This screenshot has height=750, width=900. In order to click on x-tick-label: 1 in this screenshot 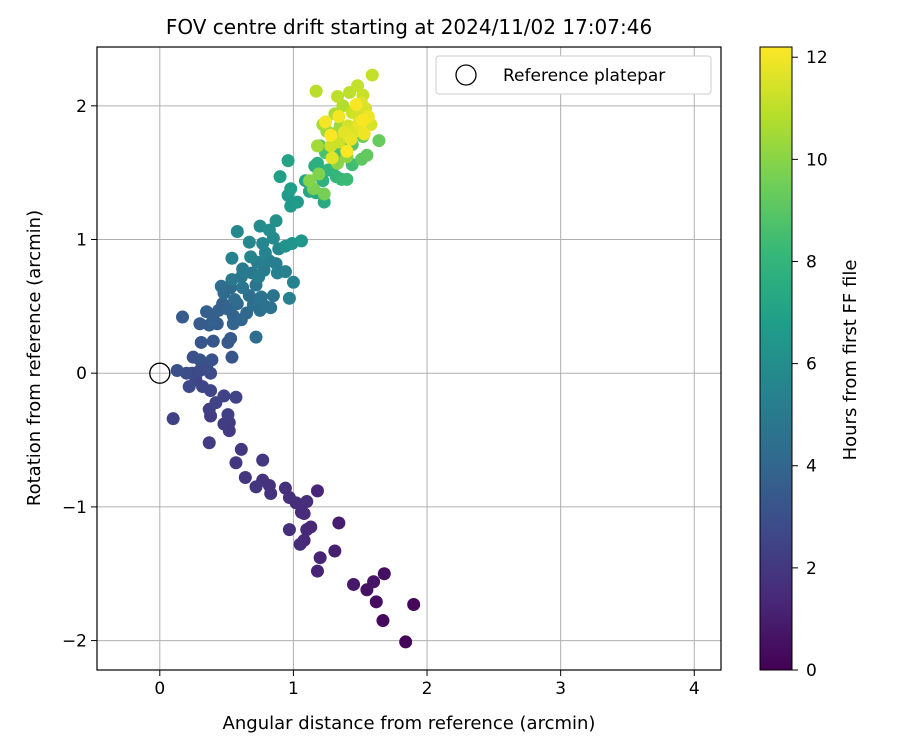, I will do `click(293, 689)`.